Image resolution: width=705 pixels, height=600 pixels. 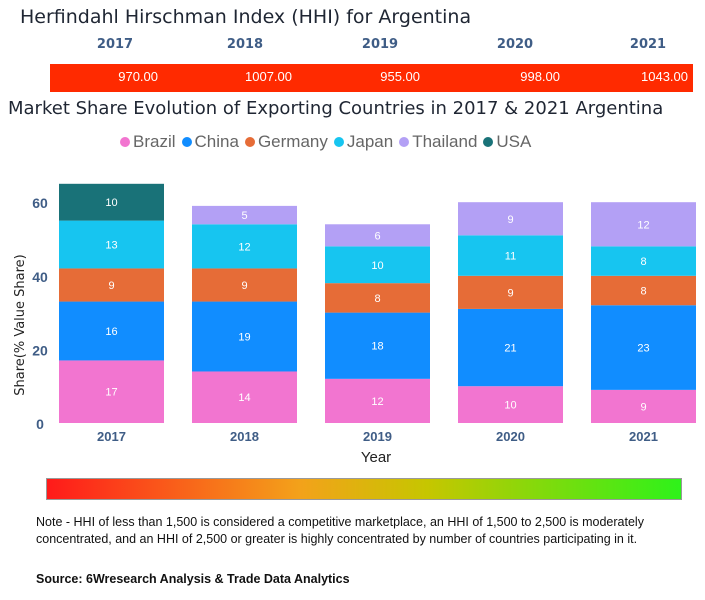 I want to click on legend-item: China, so click(x=210, y=142).